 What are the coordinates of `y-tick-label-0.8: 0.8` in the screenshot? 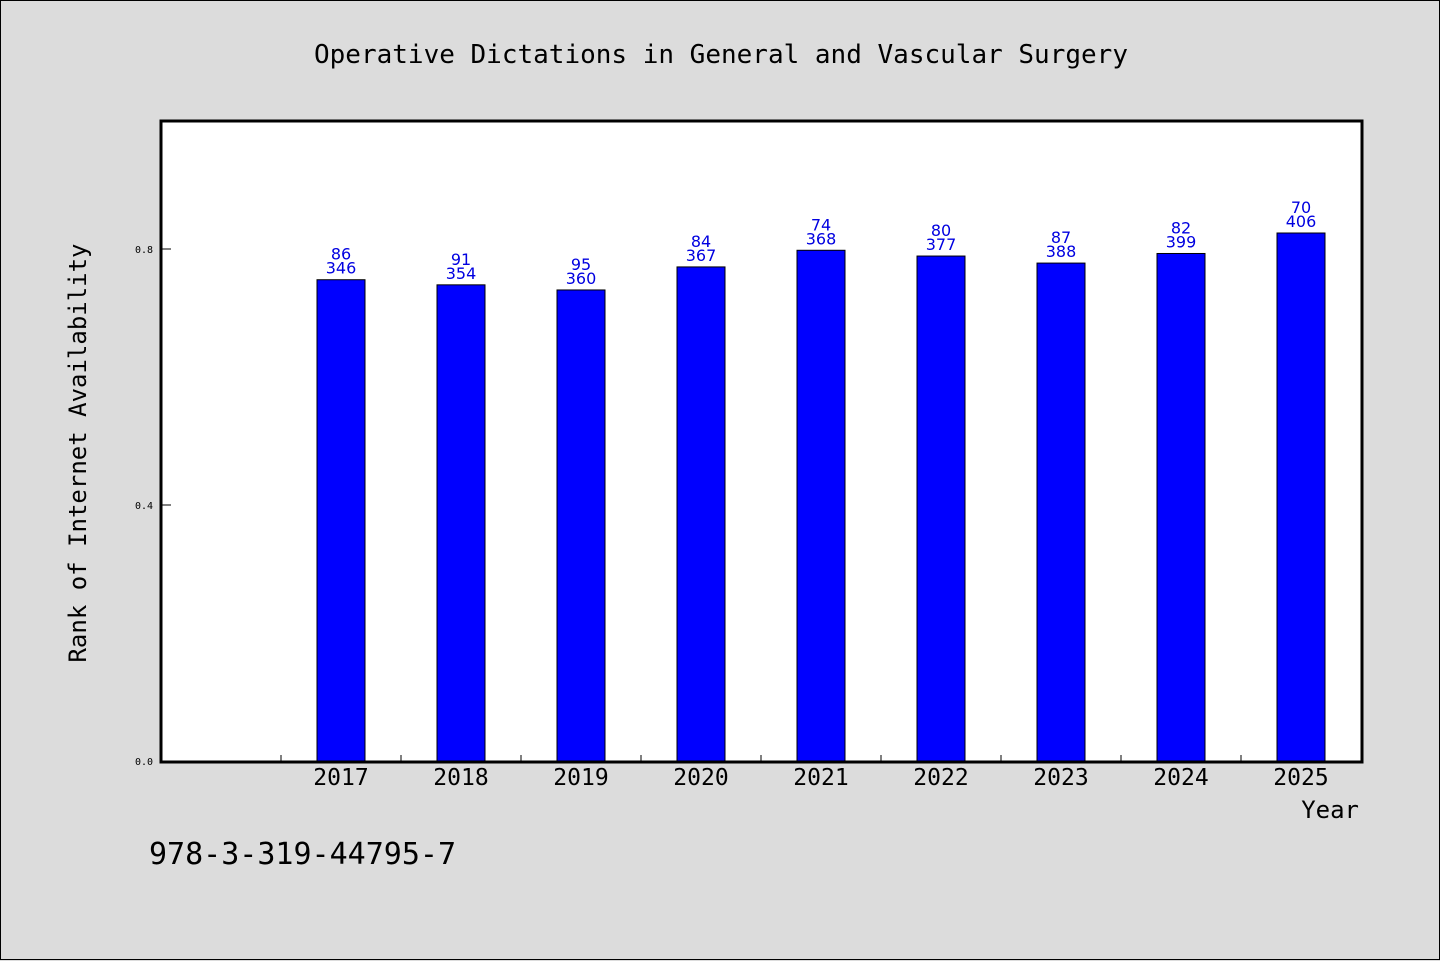 It's located at (144, 250).